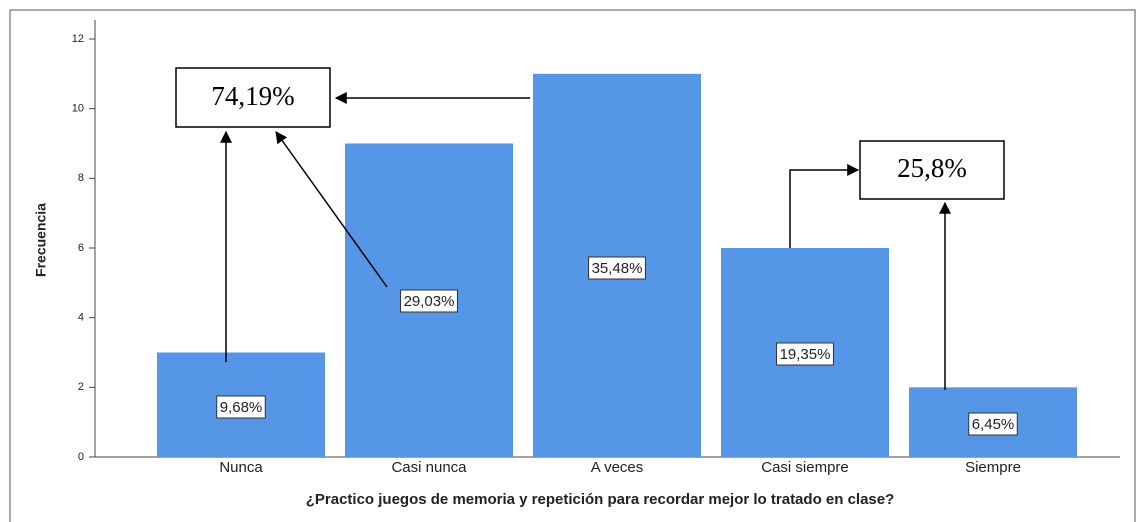 The width and height of the screenshot is (1141, 522). What do you see at coordinates (81, 248) in the screenshot?
I see `y-tick-label: 6` at bounding box center [81, 248].